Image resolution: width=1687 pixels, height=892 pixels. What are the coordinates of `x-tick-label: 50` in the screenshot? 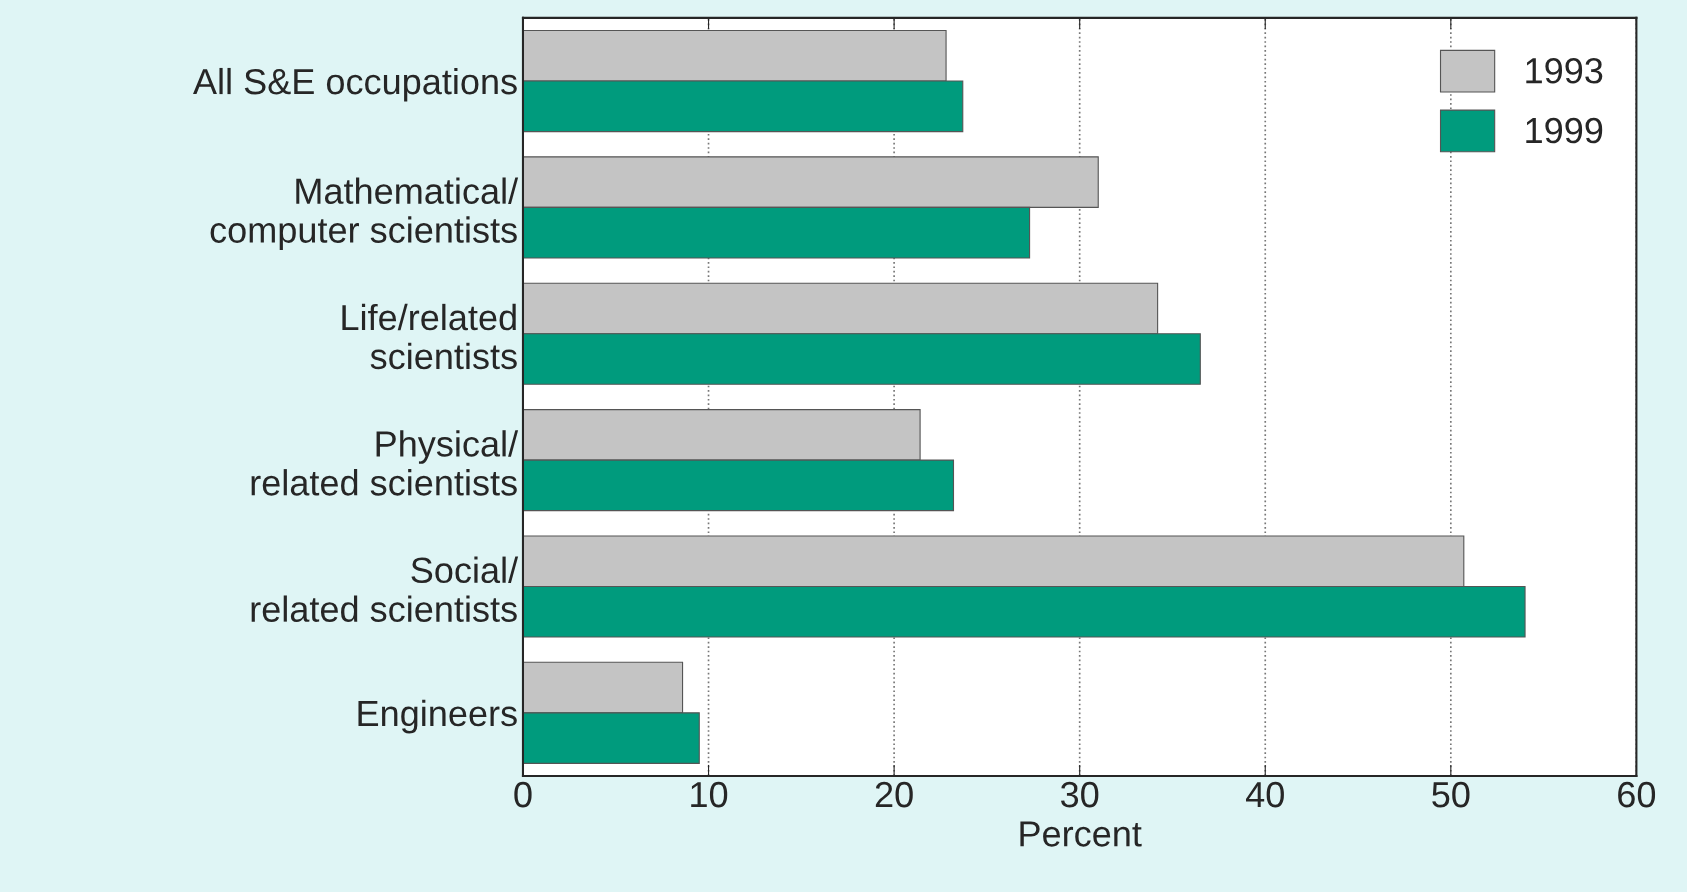 It's located at (1451, 794).